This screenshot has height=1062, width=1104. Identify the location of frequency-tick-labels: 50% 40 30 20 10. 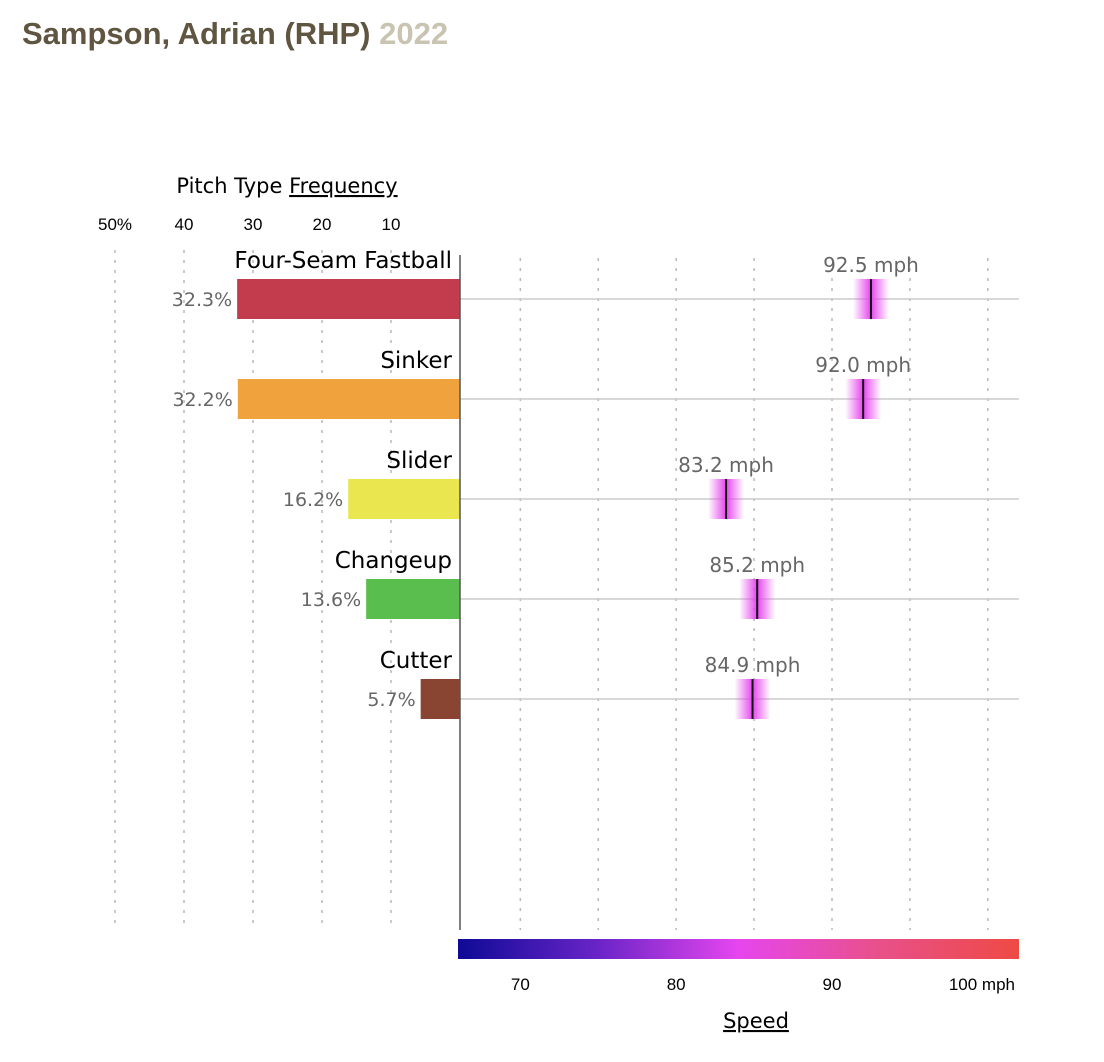
(249, 224).